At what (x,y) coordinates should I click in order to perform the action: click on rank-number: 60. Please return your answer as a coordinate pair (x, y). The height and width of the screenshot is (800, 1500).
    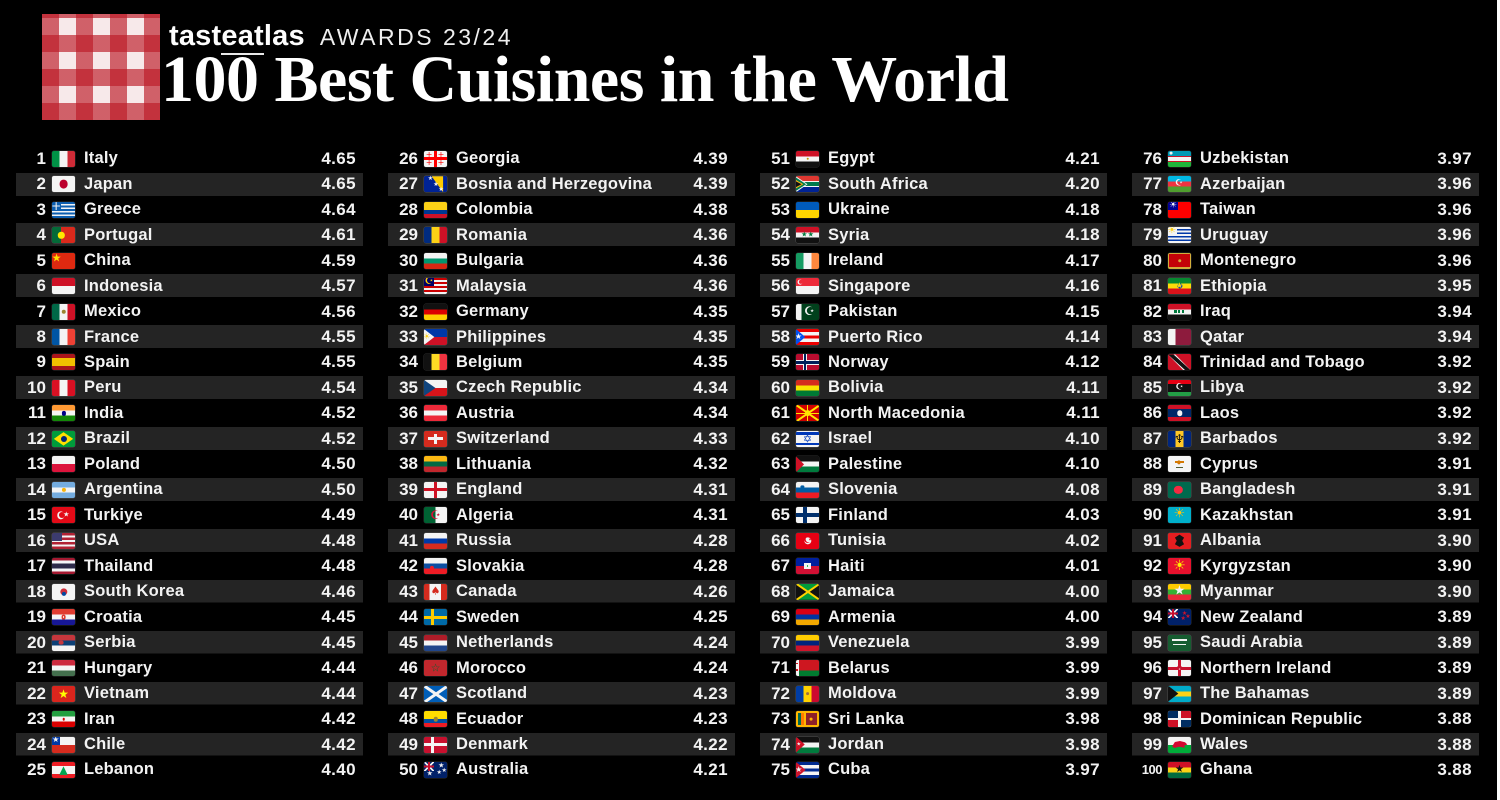
    Looking at the image, I should click on (780, 387).